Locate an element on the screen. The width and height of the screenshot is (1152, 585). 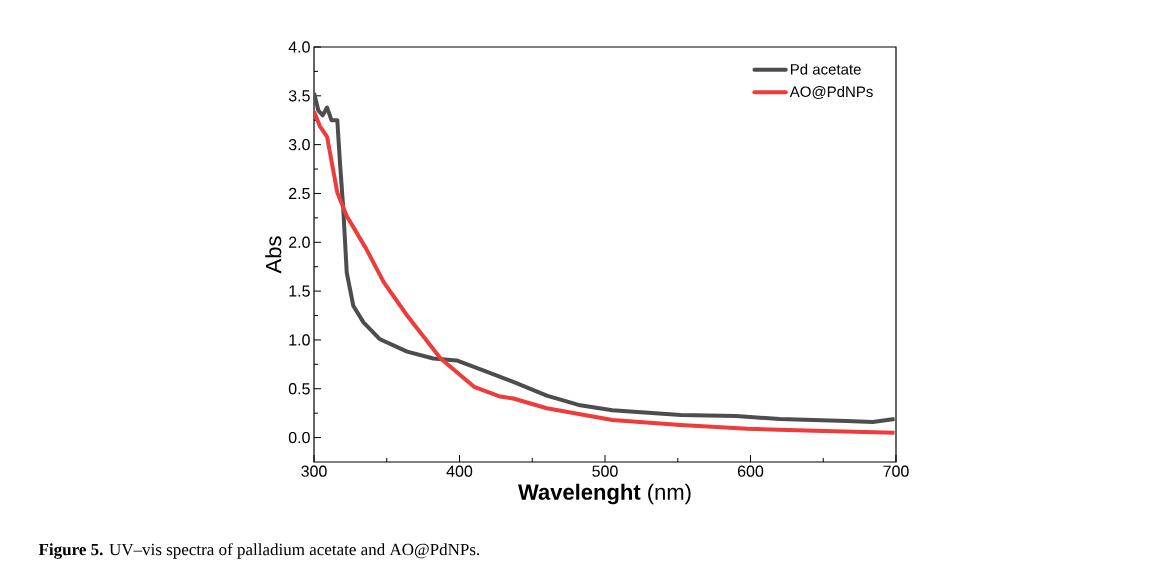
y-axis-title: Abs is located at coordinates (273, 255).